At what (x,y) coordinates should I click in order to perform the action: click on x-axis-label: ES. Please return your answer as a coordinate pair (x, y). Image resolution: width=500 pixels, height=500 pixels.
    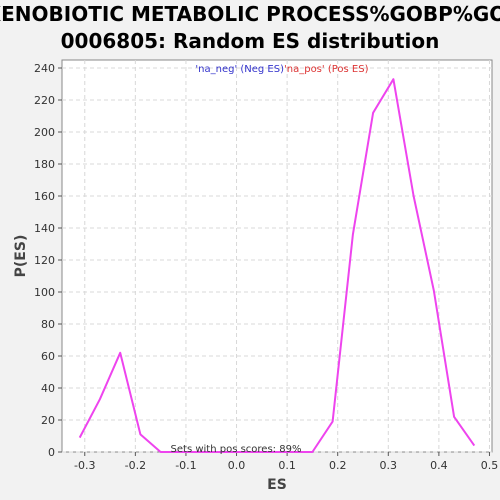
    Looking at the image, I should click on (277, 485).